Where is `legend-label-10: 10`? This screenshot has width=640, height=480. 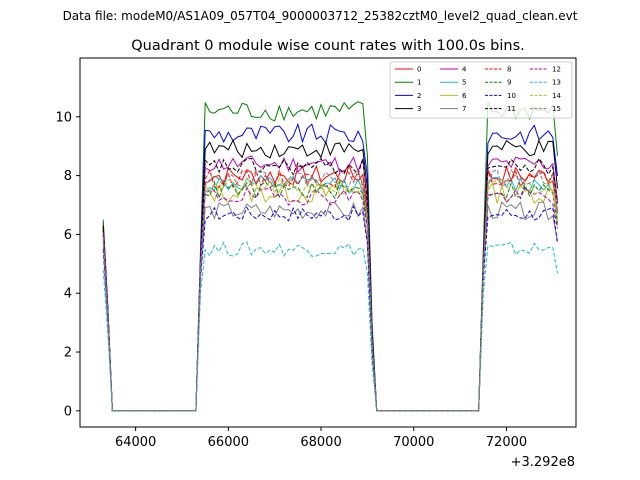 legend-label-10: 10 is located at coordinates (511, 96).